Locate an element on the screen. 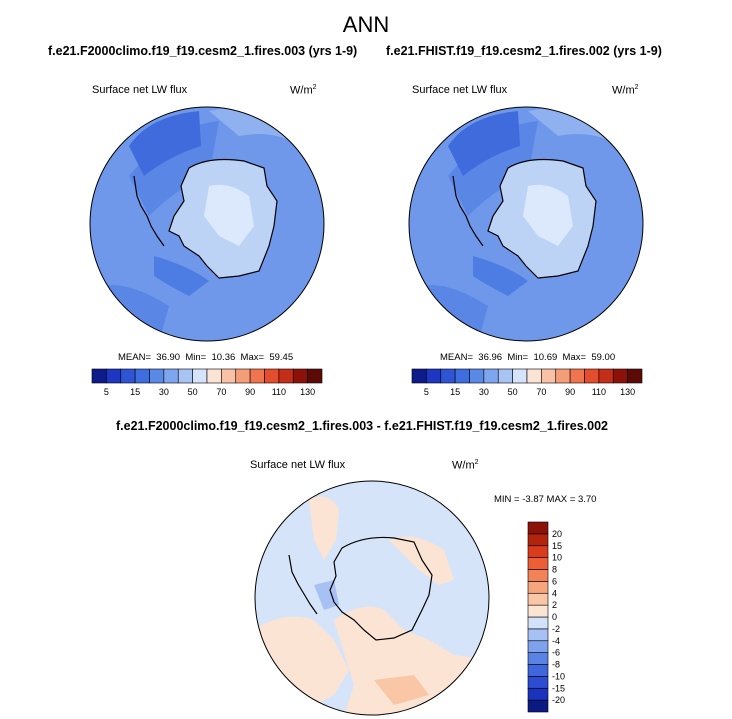 This screenshot has width=732, height=719. colorbar-tick-label: 20 is located at coordinates (557, 534).